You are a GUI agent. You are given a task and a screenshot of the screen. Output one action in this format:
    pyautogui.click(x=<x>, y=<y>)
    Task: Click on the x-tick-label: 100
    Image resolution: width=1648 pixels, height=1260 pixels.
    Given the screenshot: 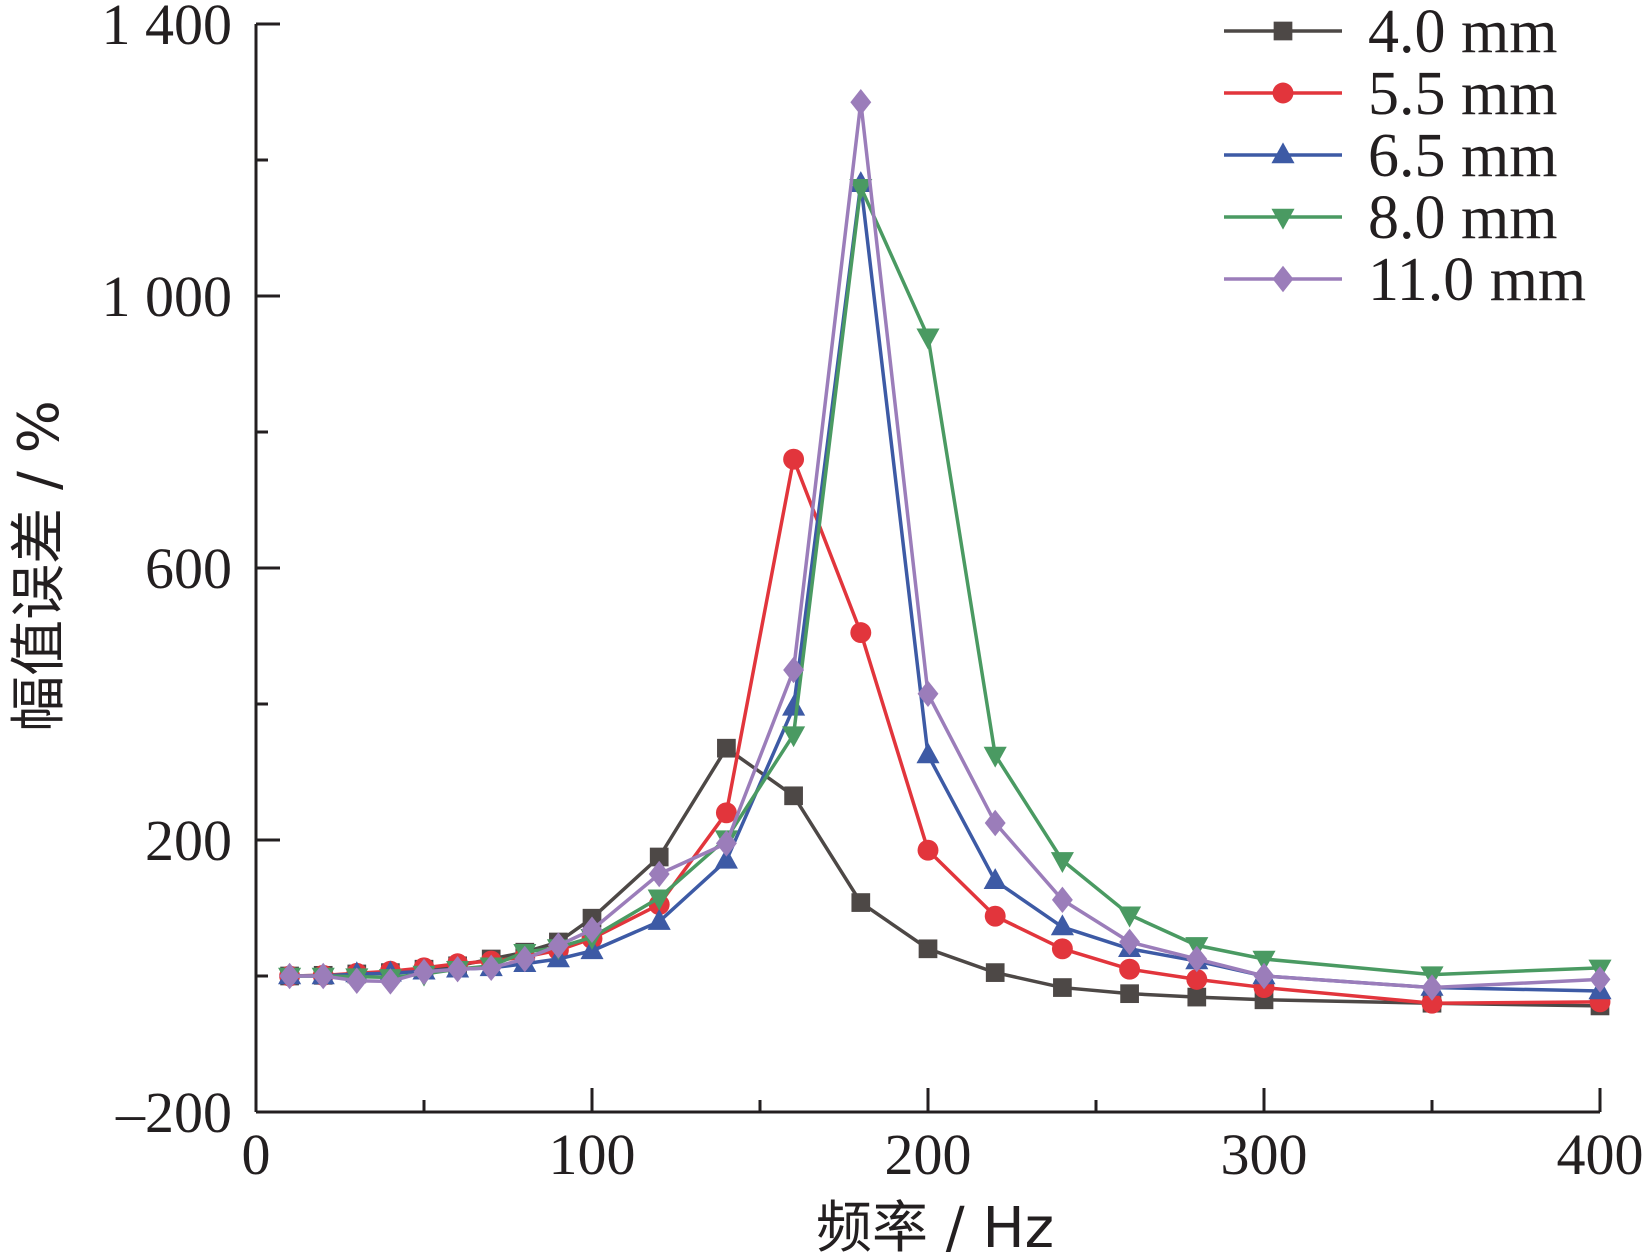 What is the action you would take?
    pyautogui.click(x=592, y=1154)
    